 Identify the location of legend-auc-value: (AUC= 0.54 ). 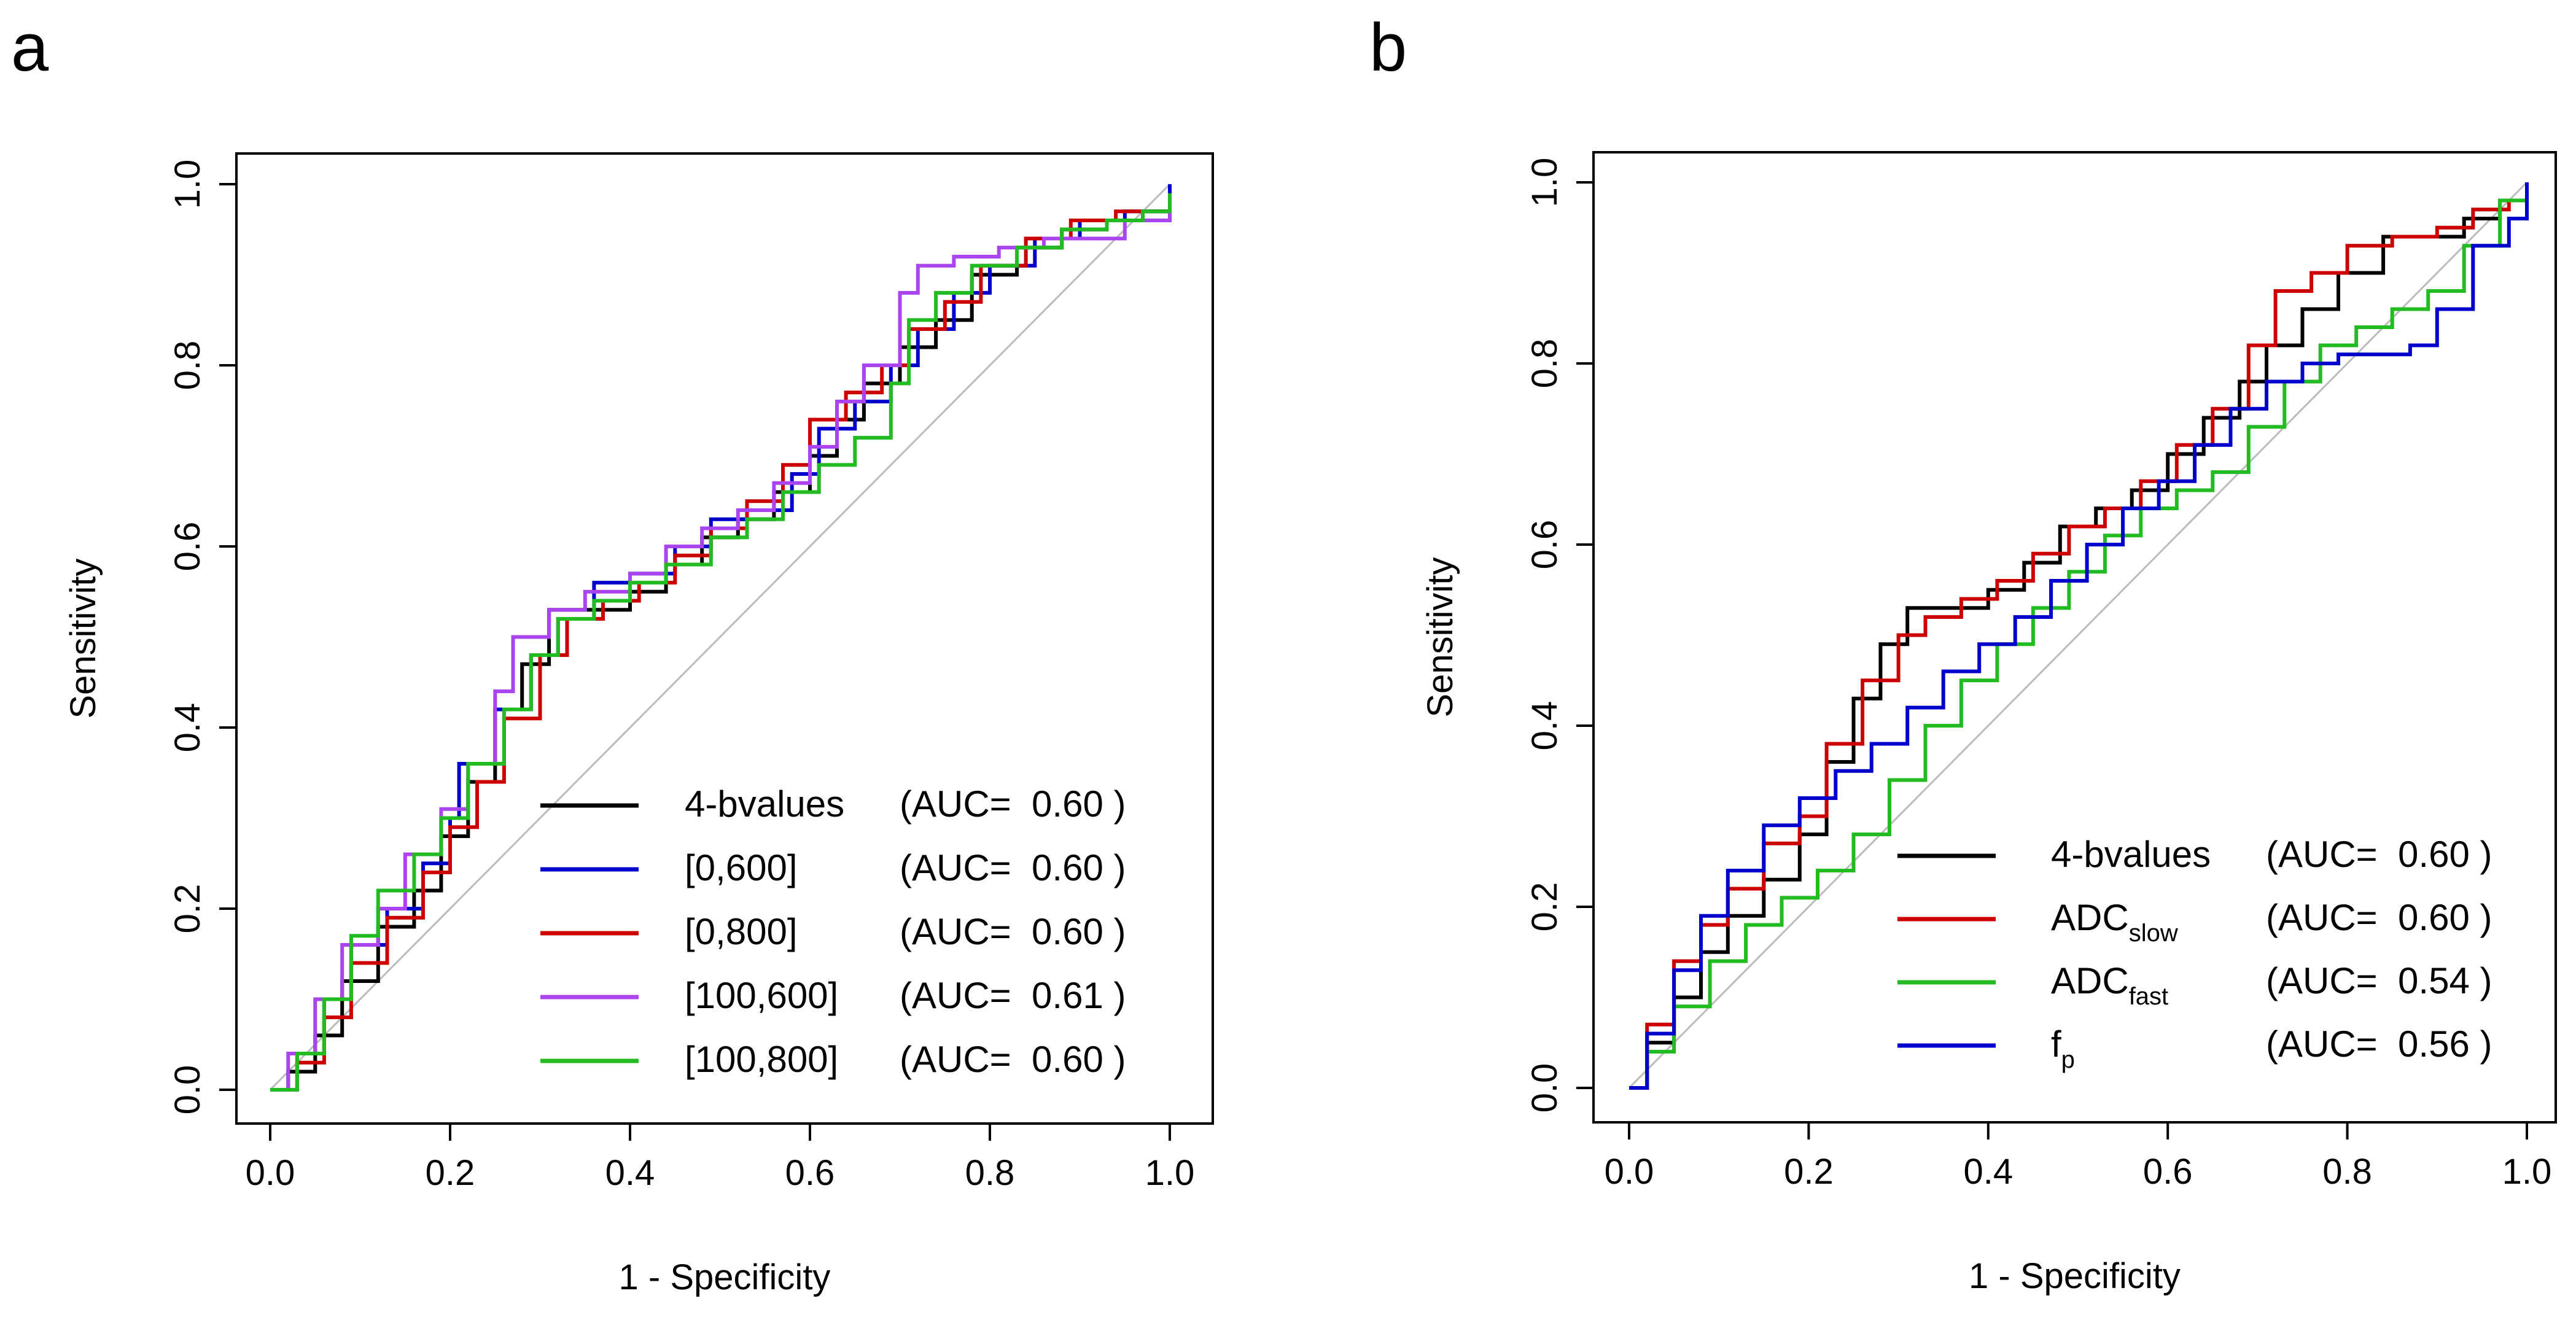
(2379, 981).